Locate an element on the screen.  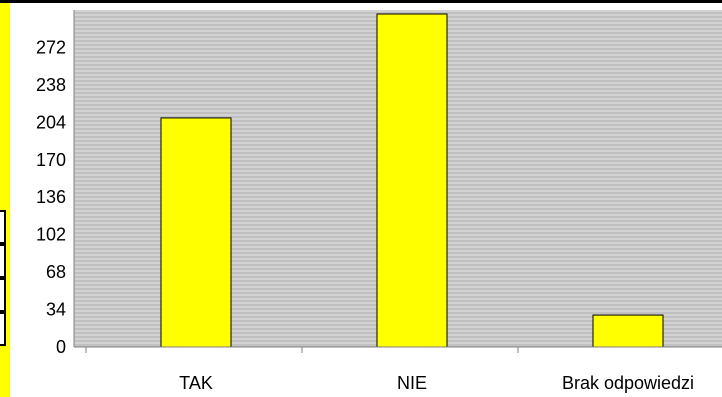
bar-brak-odpowiedzi is located at coordinates (628, 331).